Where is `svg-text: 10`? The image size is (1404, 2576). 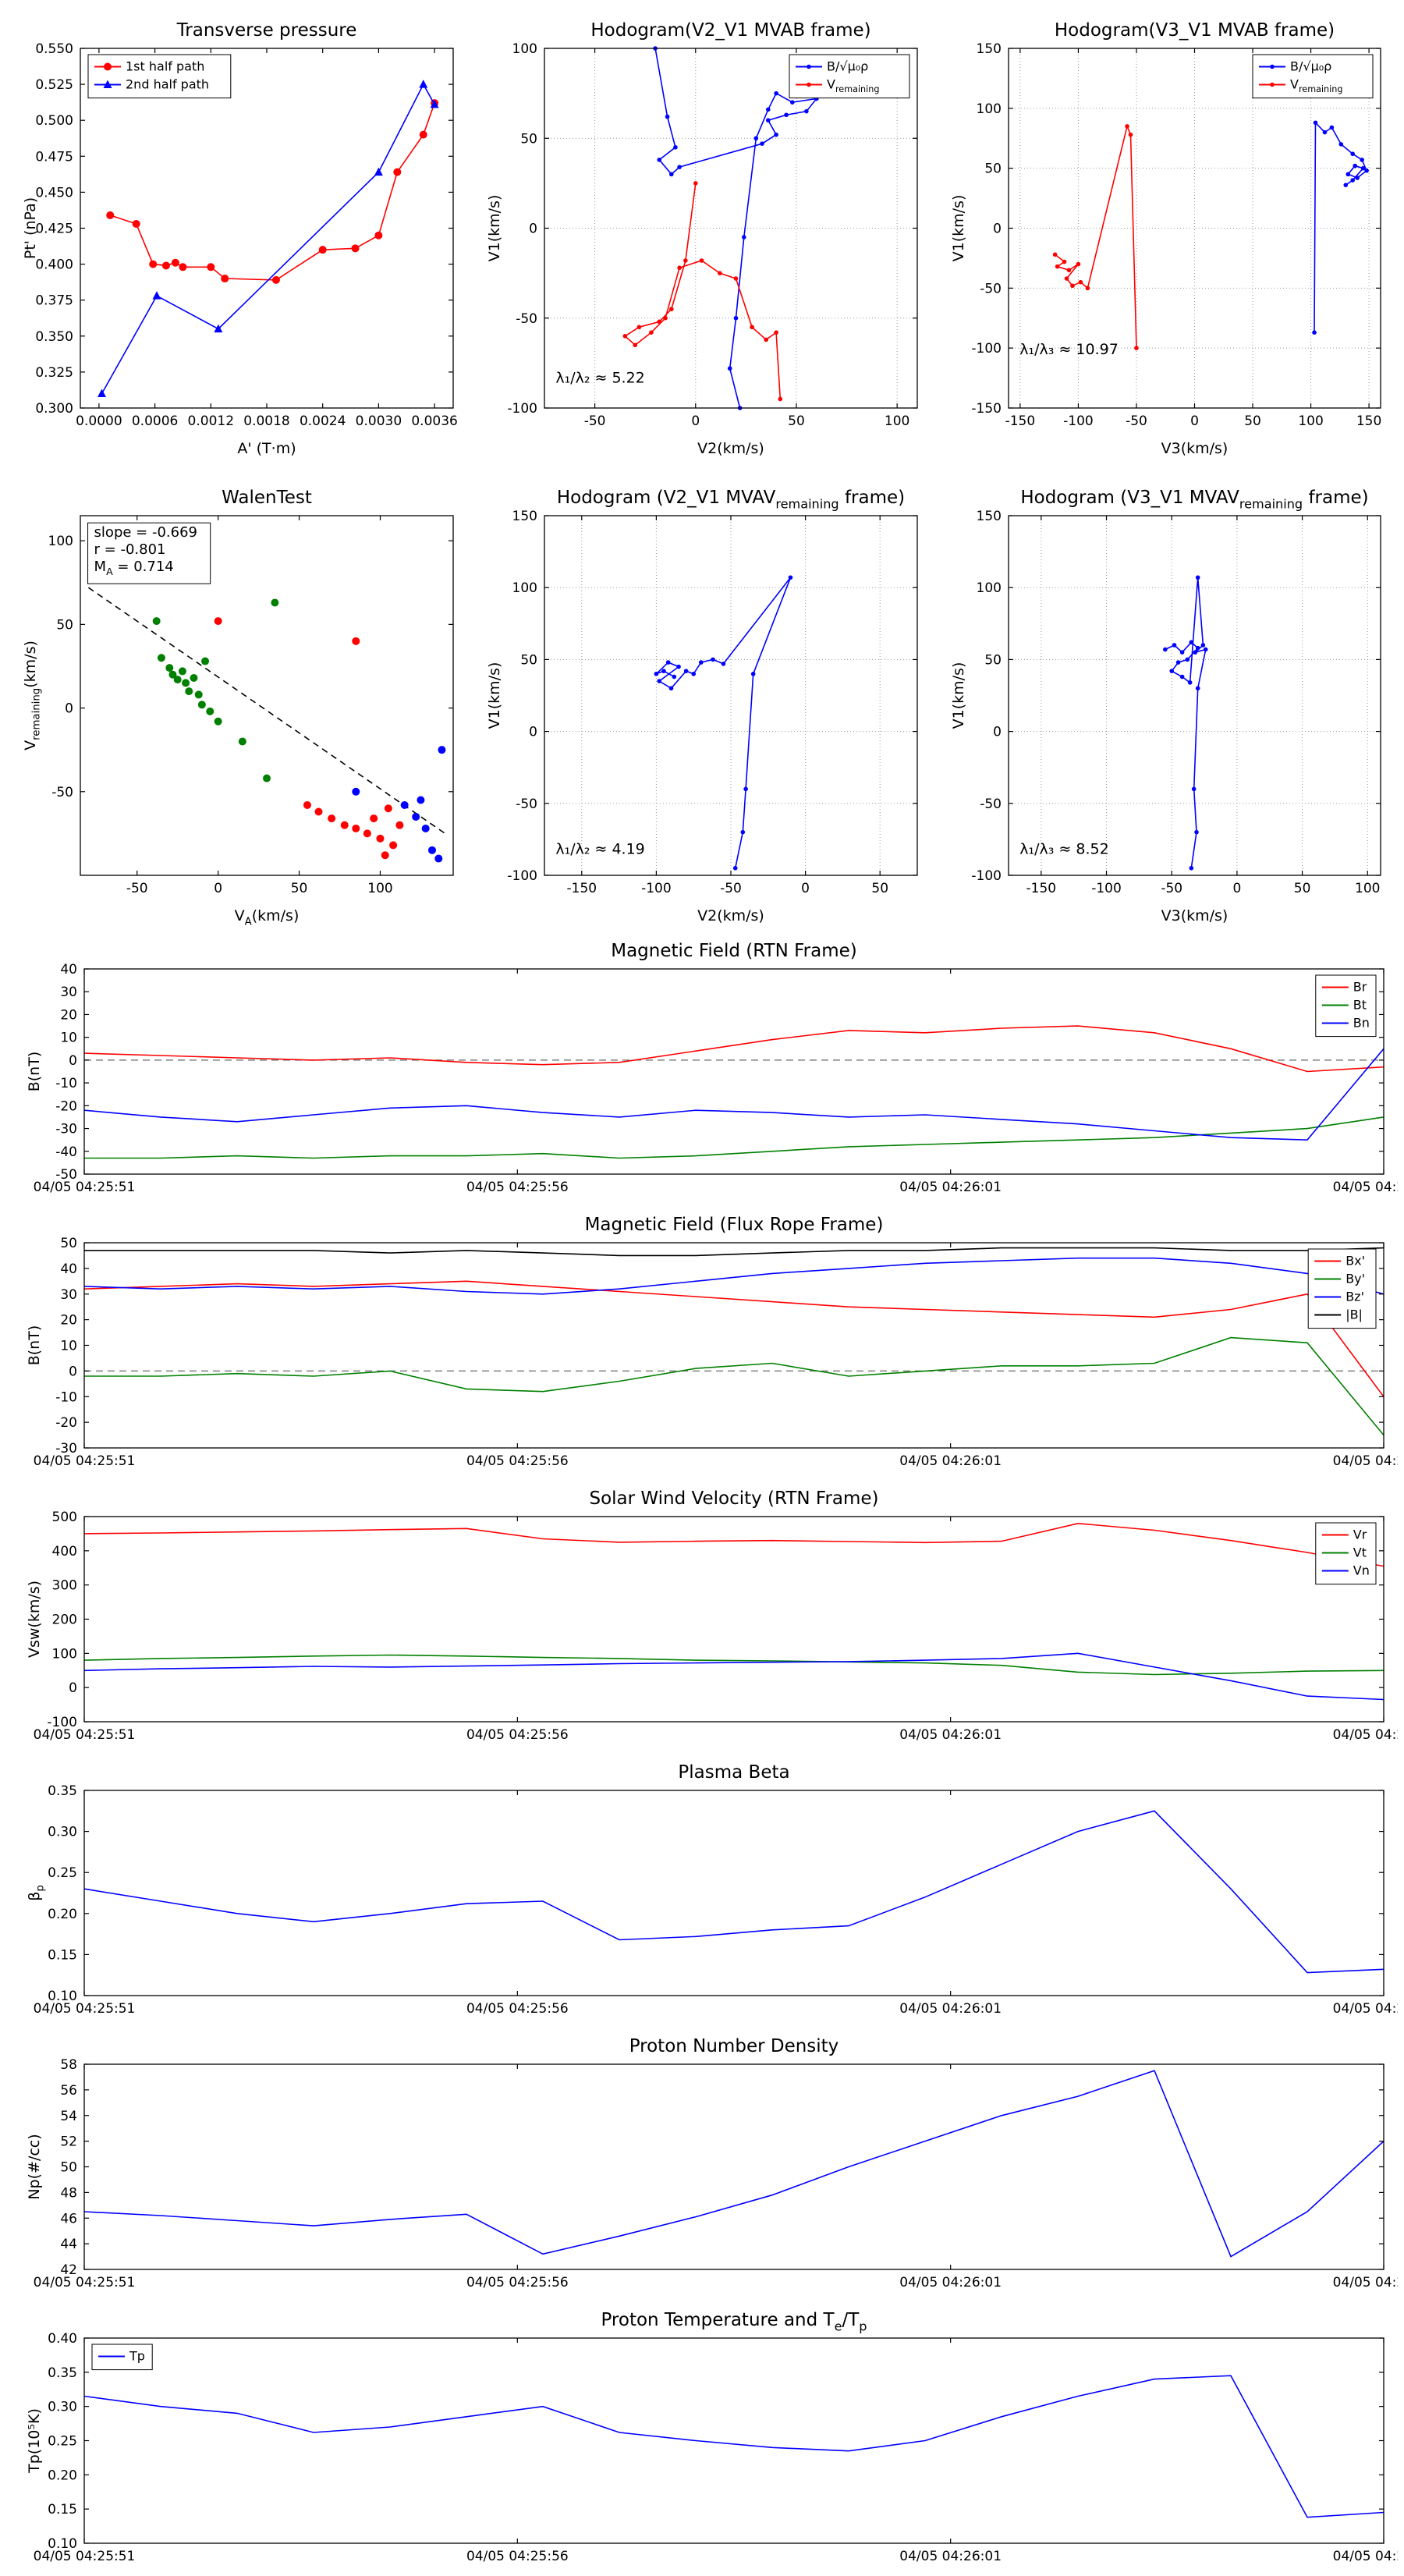
svg-text: 10 is located at coordinates (69, 1038).